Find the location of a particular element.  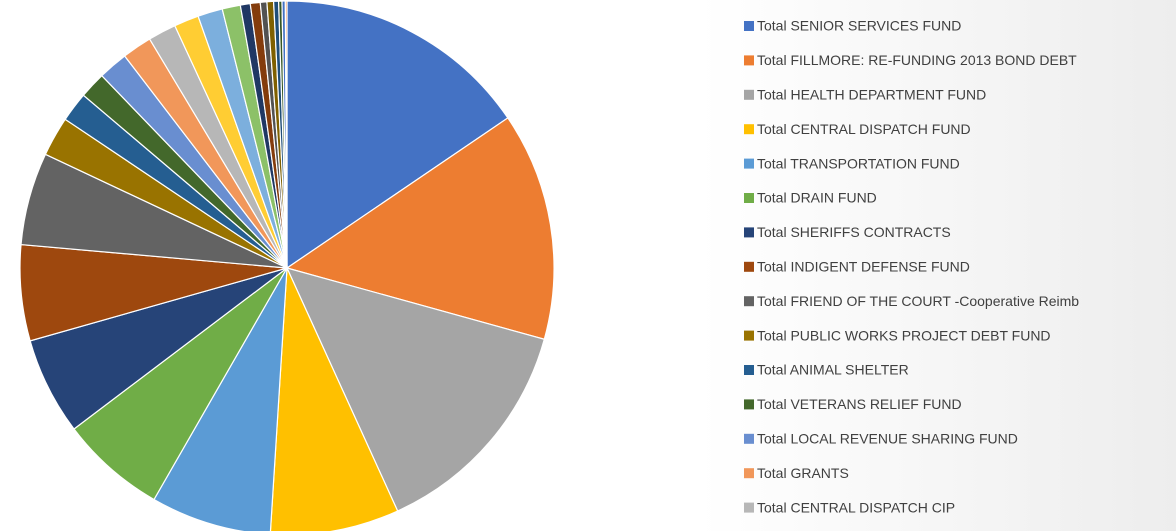

legend-label: Total ANIMAL SHELTER is located at coordinates (833, 370).